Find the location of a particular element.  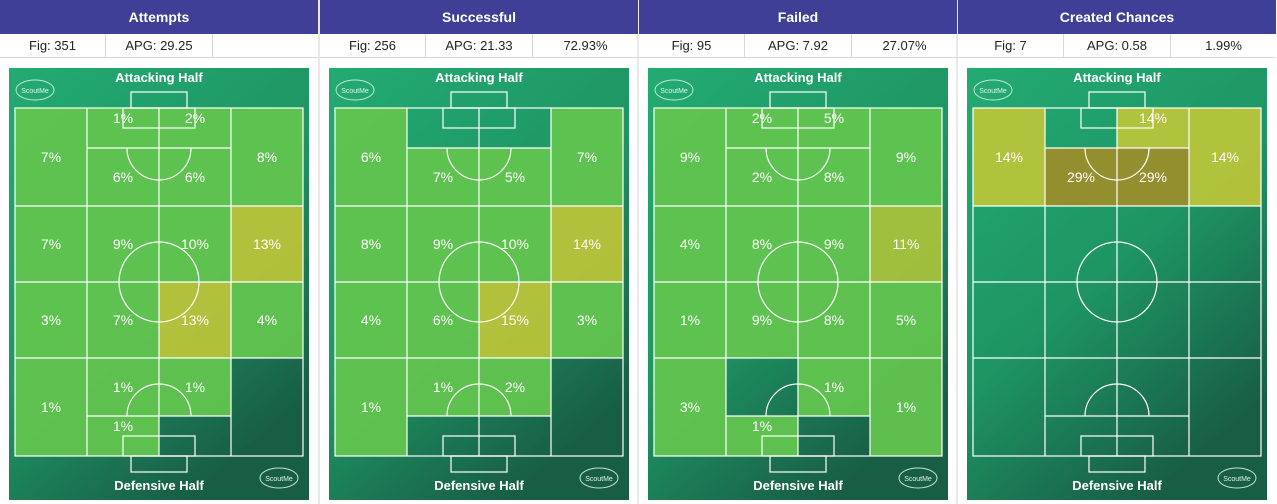

stat-apg: APG: 7.92 is located at coordinates (798, 45).